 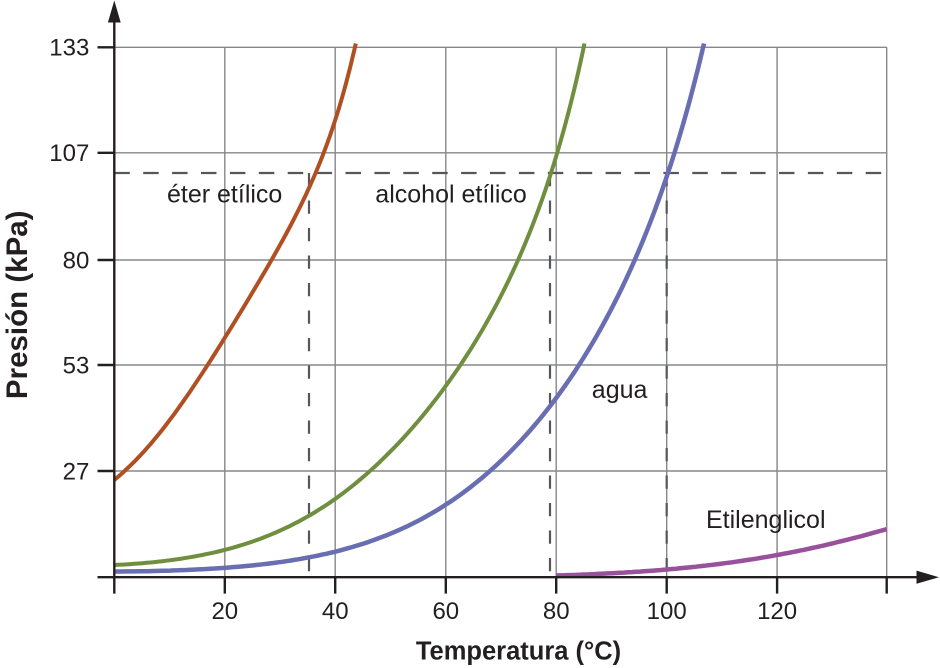 I want to click on svg-text: 40, so click(x=335, y=611).